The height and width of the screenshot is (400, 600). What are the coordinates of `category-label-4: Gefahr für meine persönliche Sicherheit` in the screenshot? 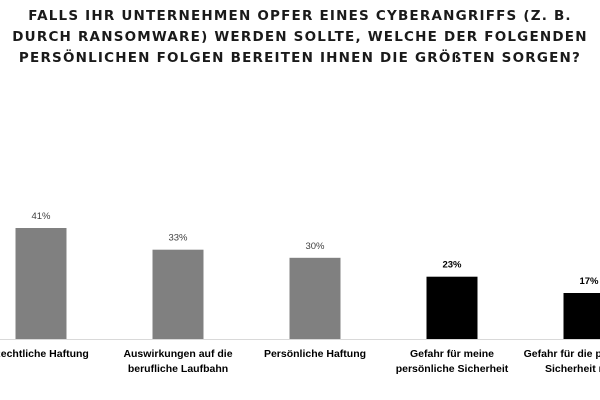 It's located at (452, 361).